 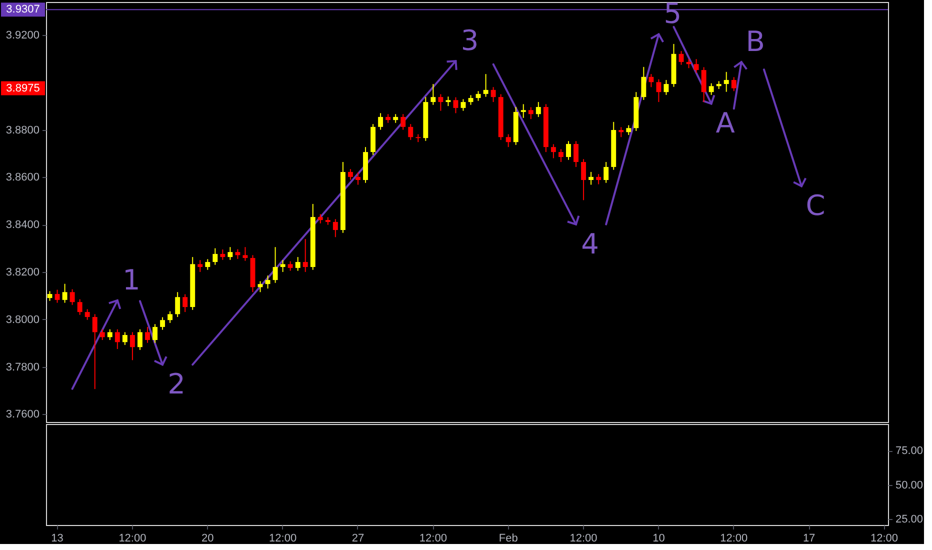 I want to click on x-tick-label: 10, so click(x=658, y=538).